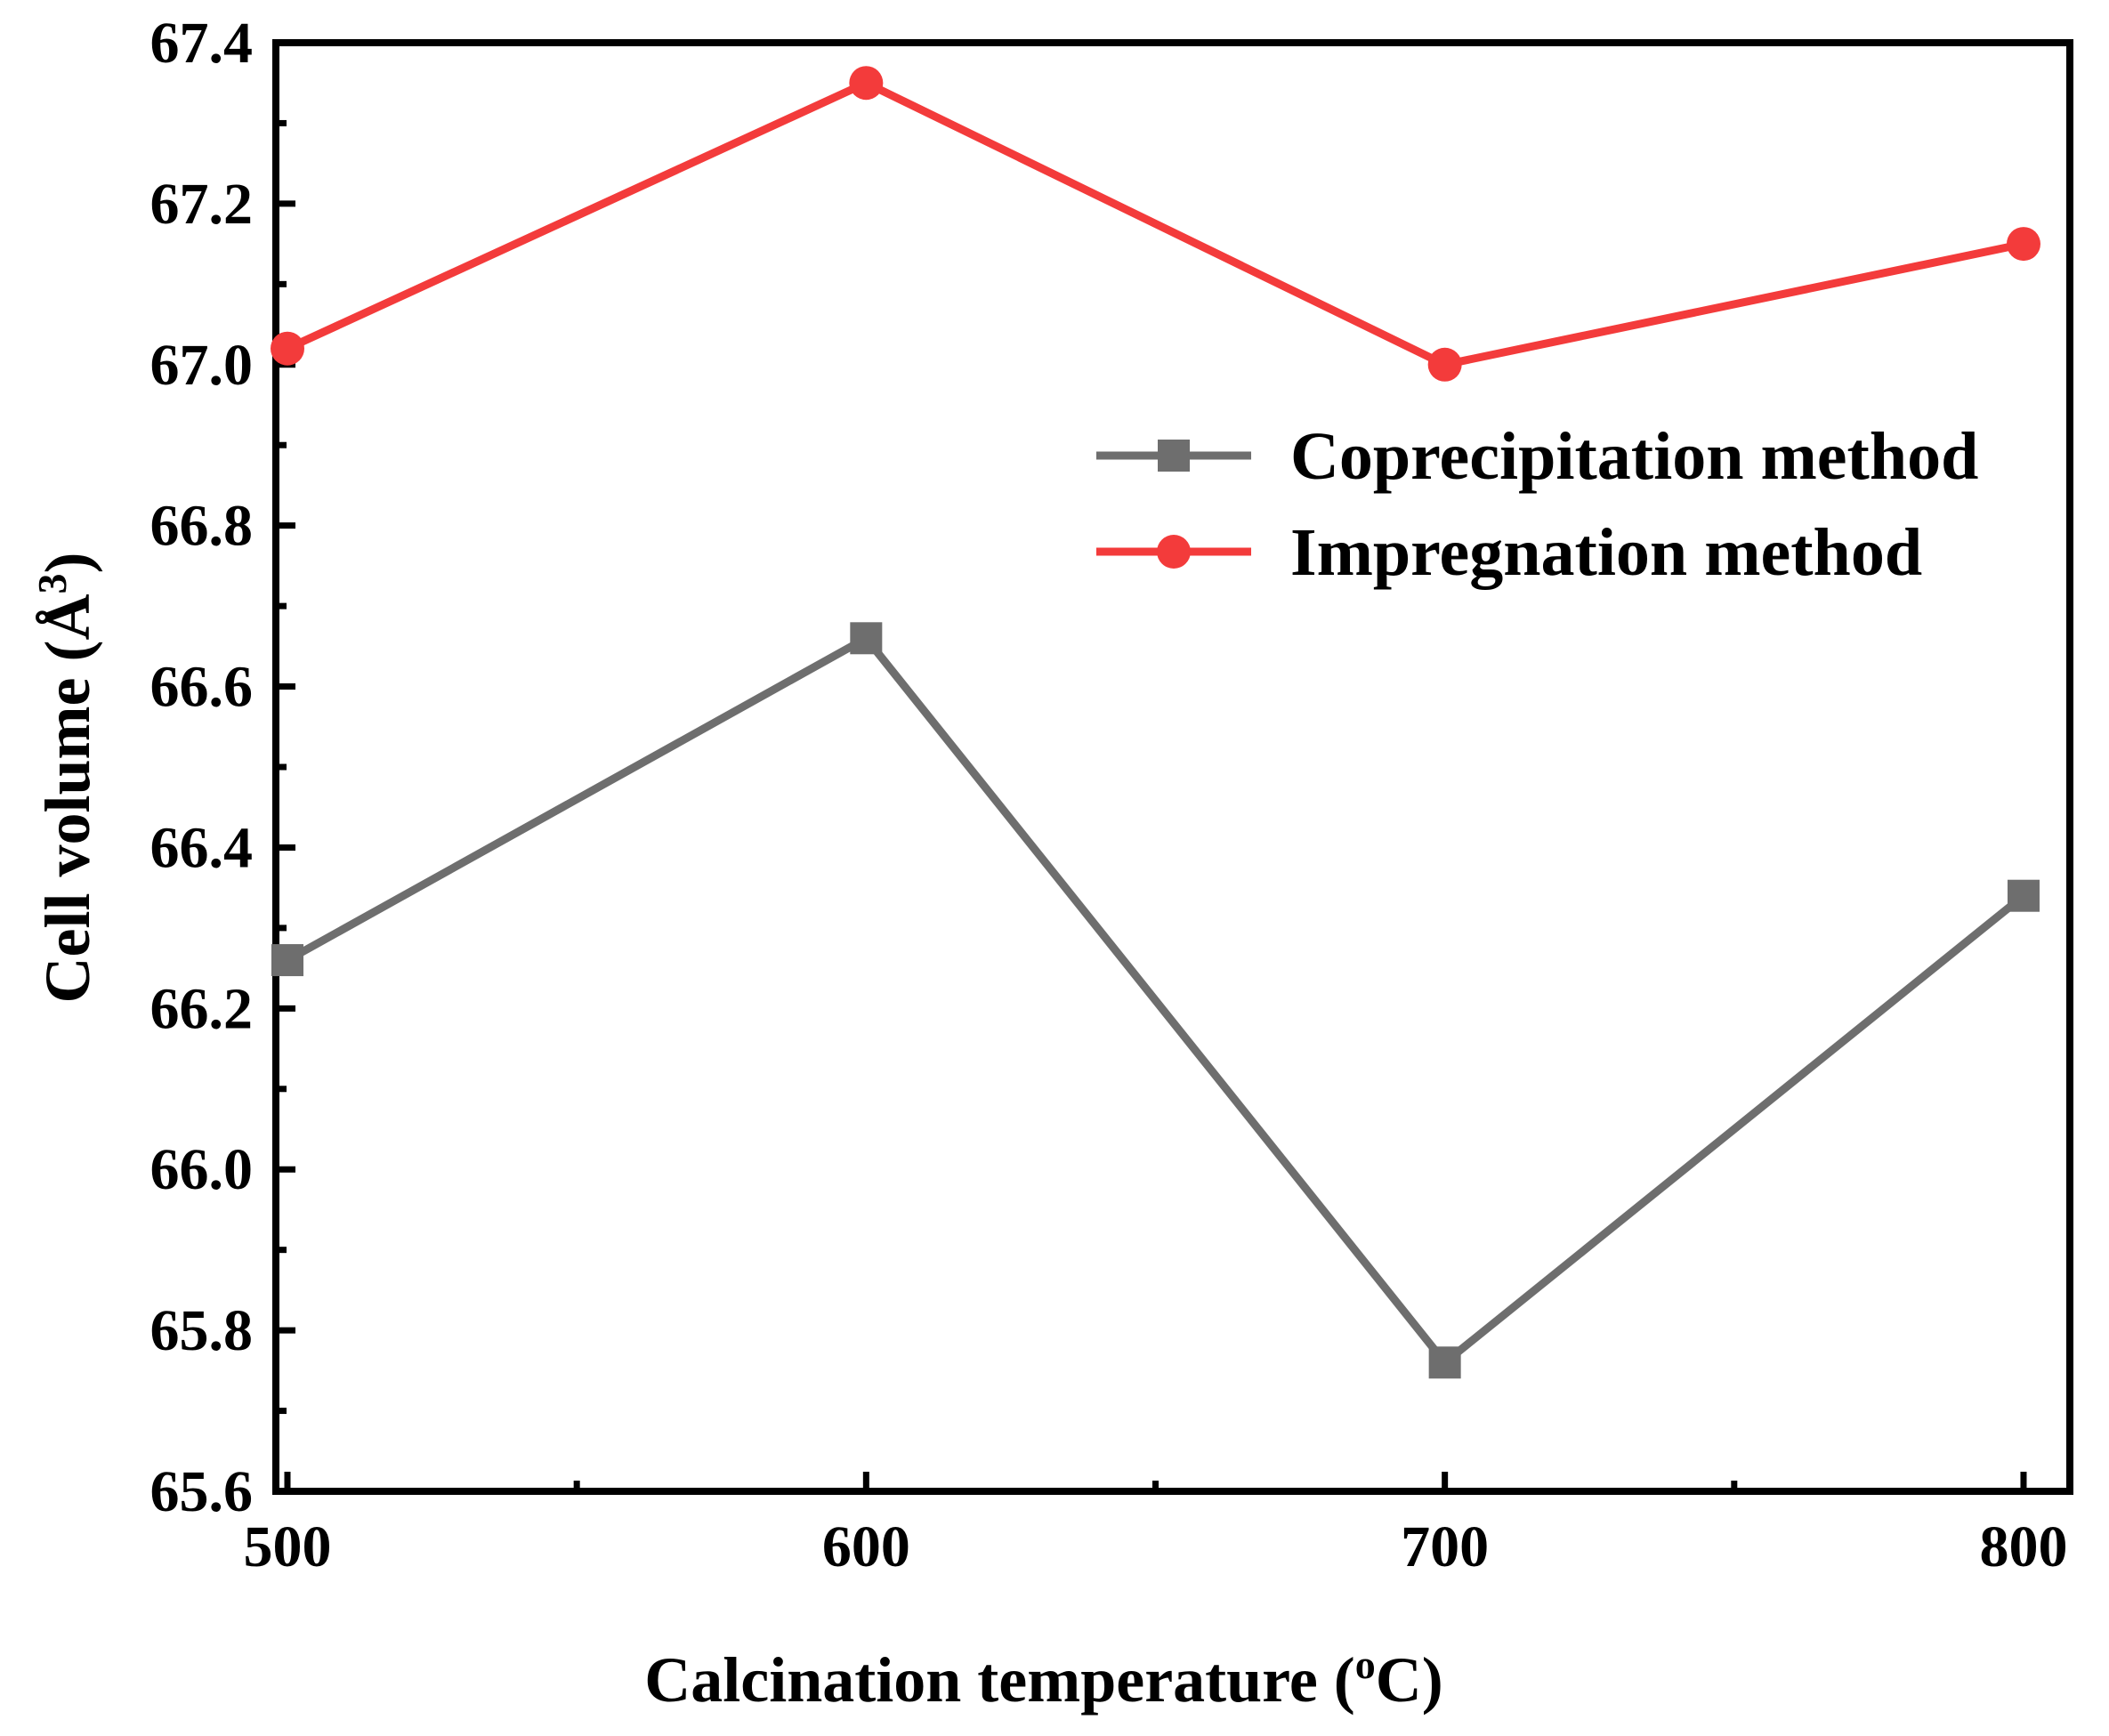 This screenshot has width=2109, height=1736. Describe the element at coordinates (202, 1491) in the screenshot. I see `y-tick-label: 65.6` at that location.